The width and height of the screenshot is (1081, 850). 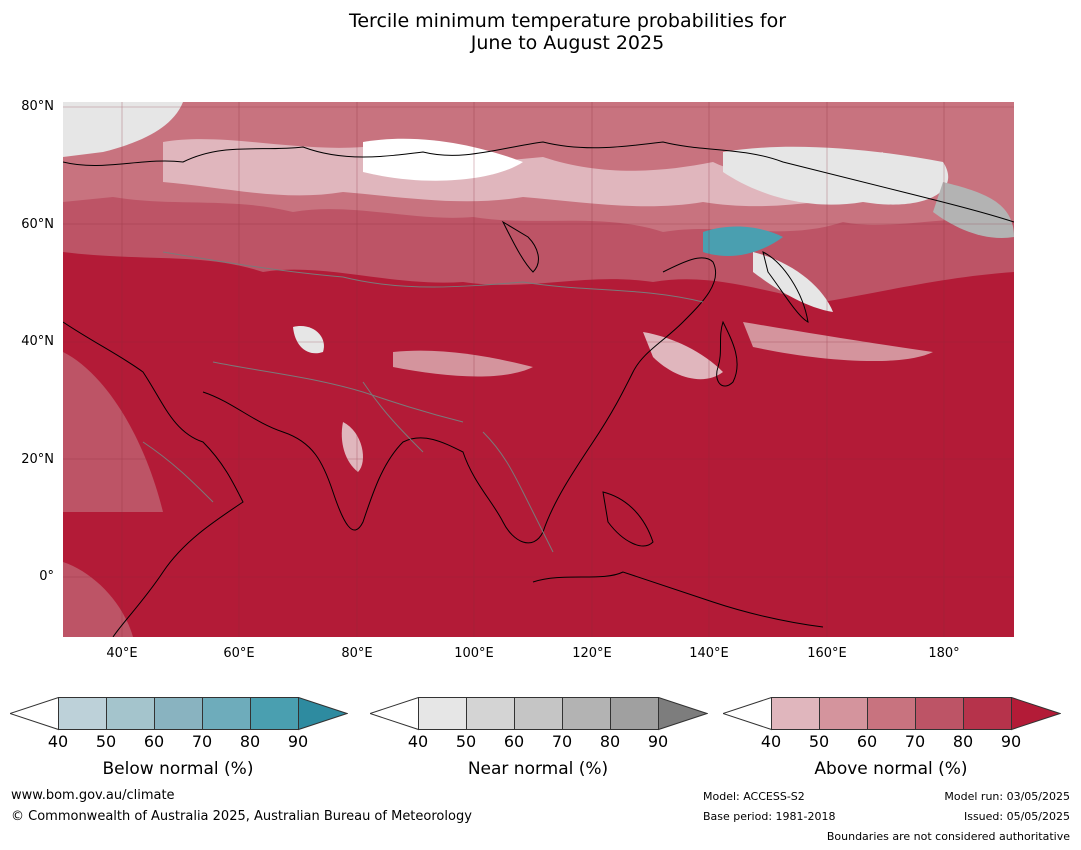 I want to click on cb-below-tick: 50, so click(x=106, y=741).